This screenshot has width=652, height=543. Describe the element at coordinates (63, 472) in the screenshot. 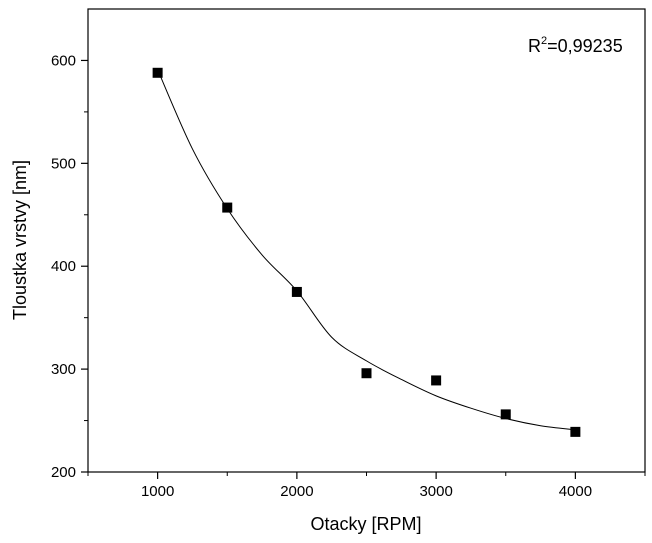

I see `y-tick-label: 200` at that location.